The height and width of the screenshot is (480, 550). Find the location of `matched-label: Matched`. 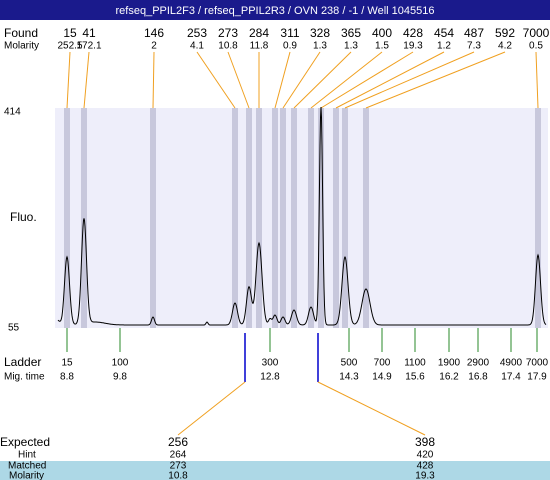

matched-label: Matched is located at coordinates (27, 466).